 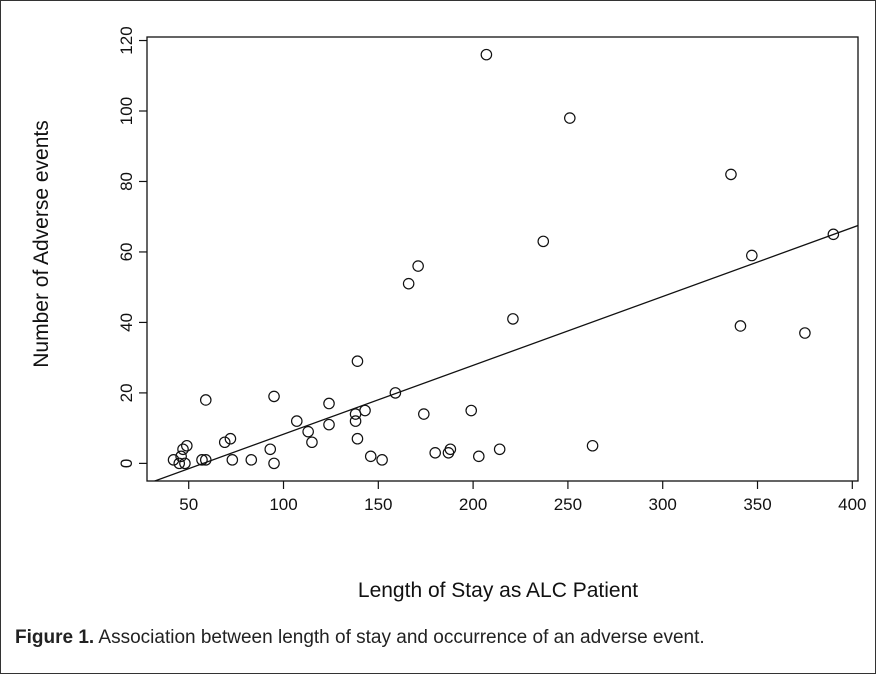 What do you see at coordinates (126, 251) in the screenshot?
I see `y-tick-label: 60` at bounding box center [126, 251].